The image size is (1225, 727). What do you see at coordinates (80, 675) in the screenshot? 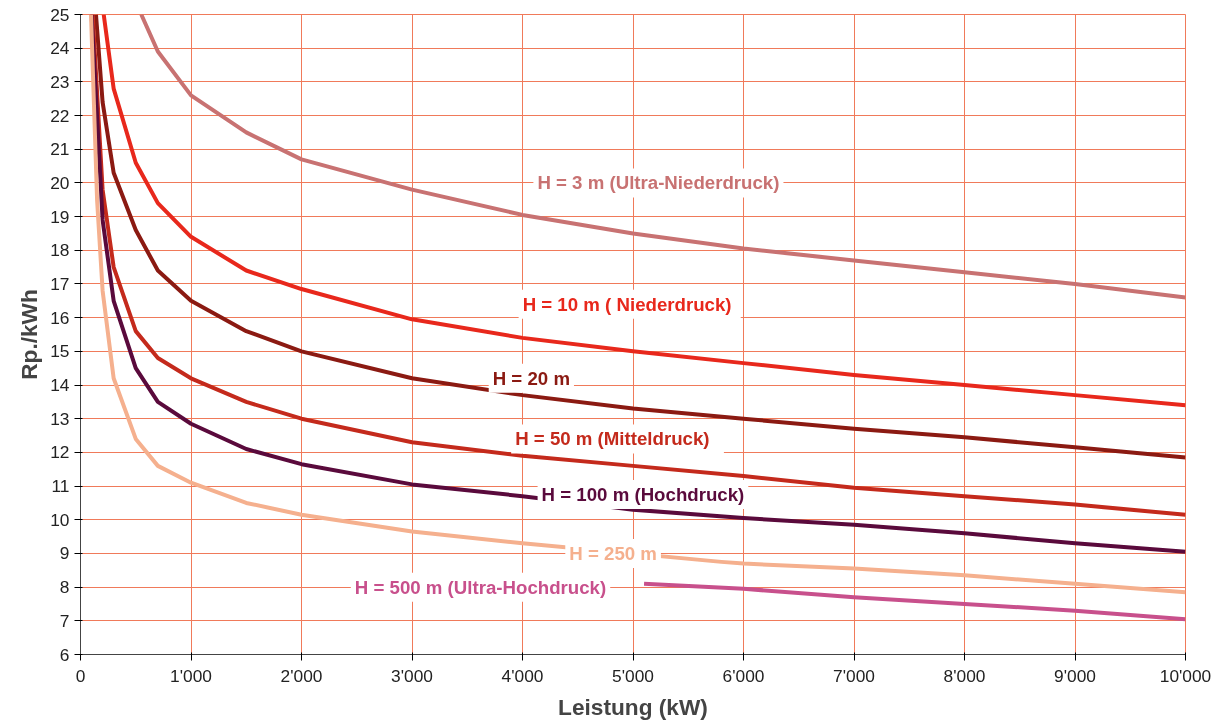
I see `x-tick-label: 0` at bounding box center [80, 675].